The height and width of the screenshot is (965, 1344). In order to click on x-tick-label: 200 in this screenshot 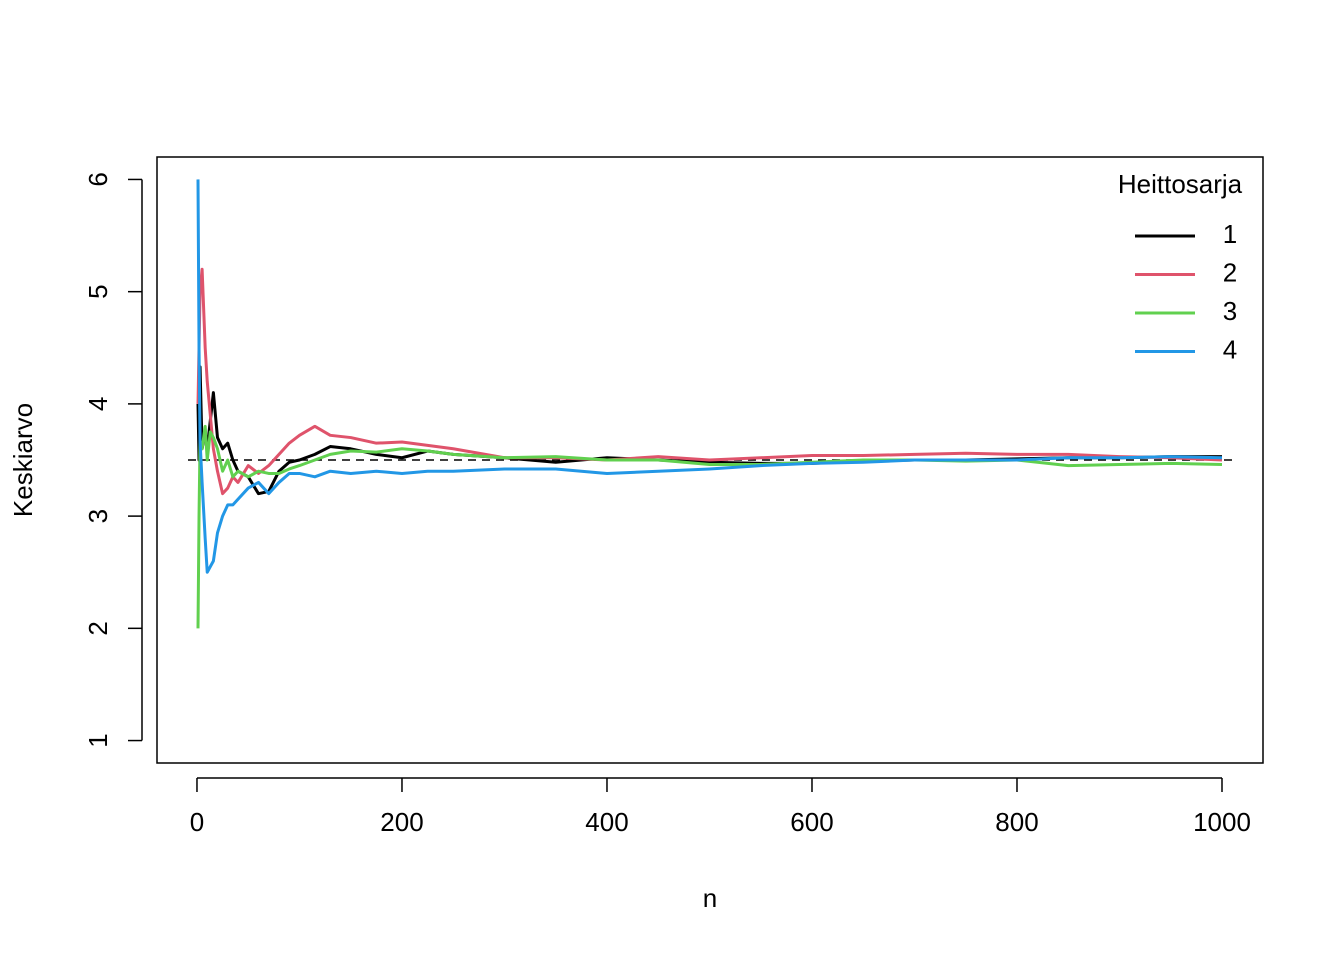, I will do `click(401, 822)`.